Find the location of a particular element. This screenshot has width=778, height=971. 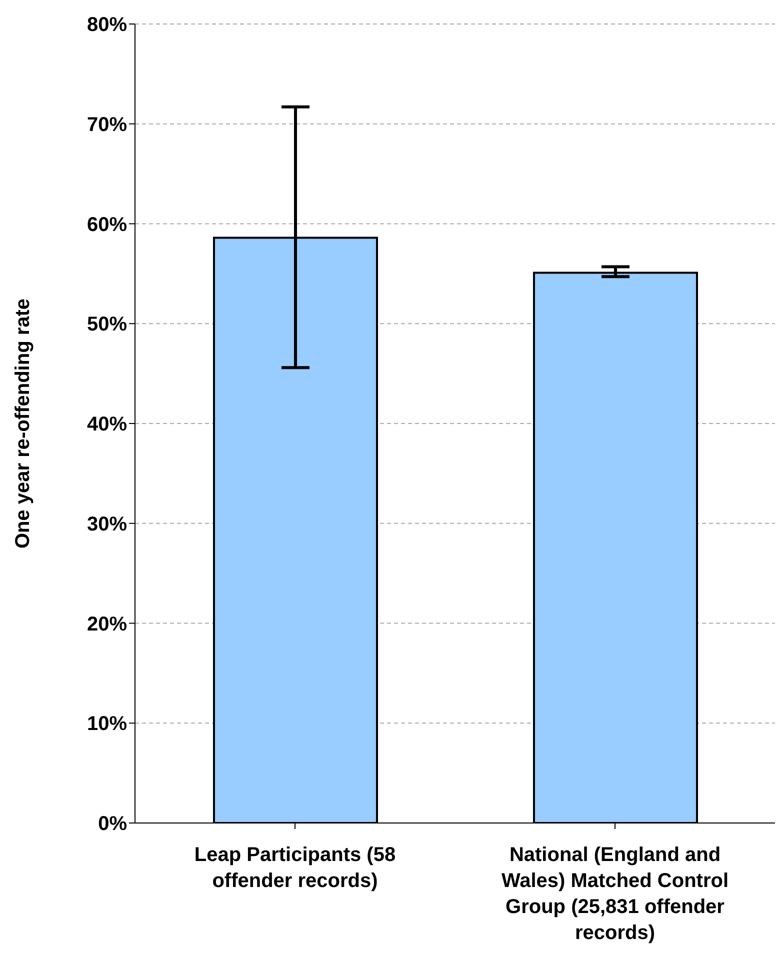

y-tick-label: 20% is located at coordinates (107, 624).